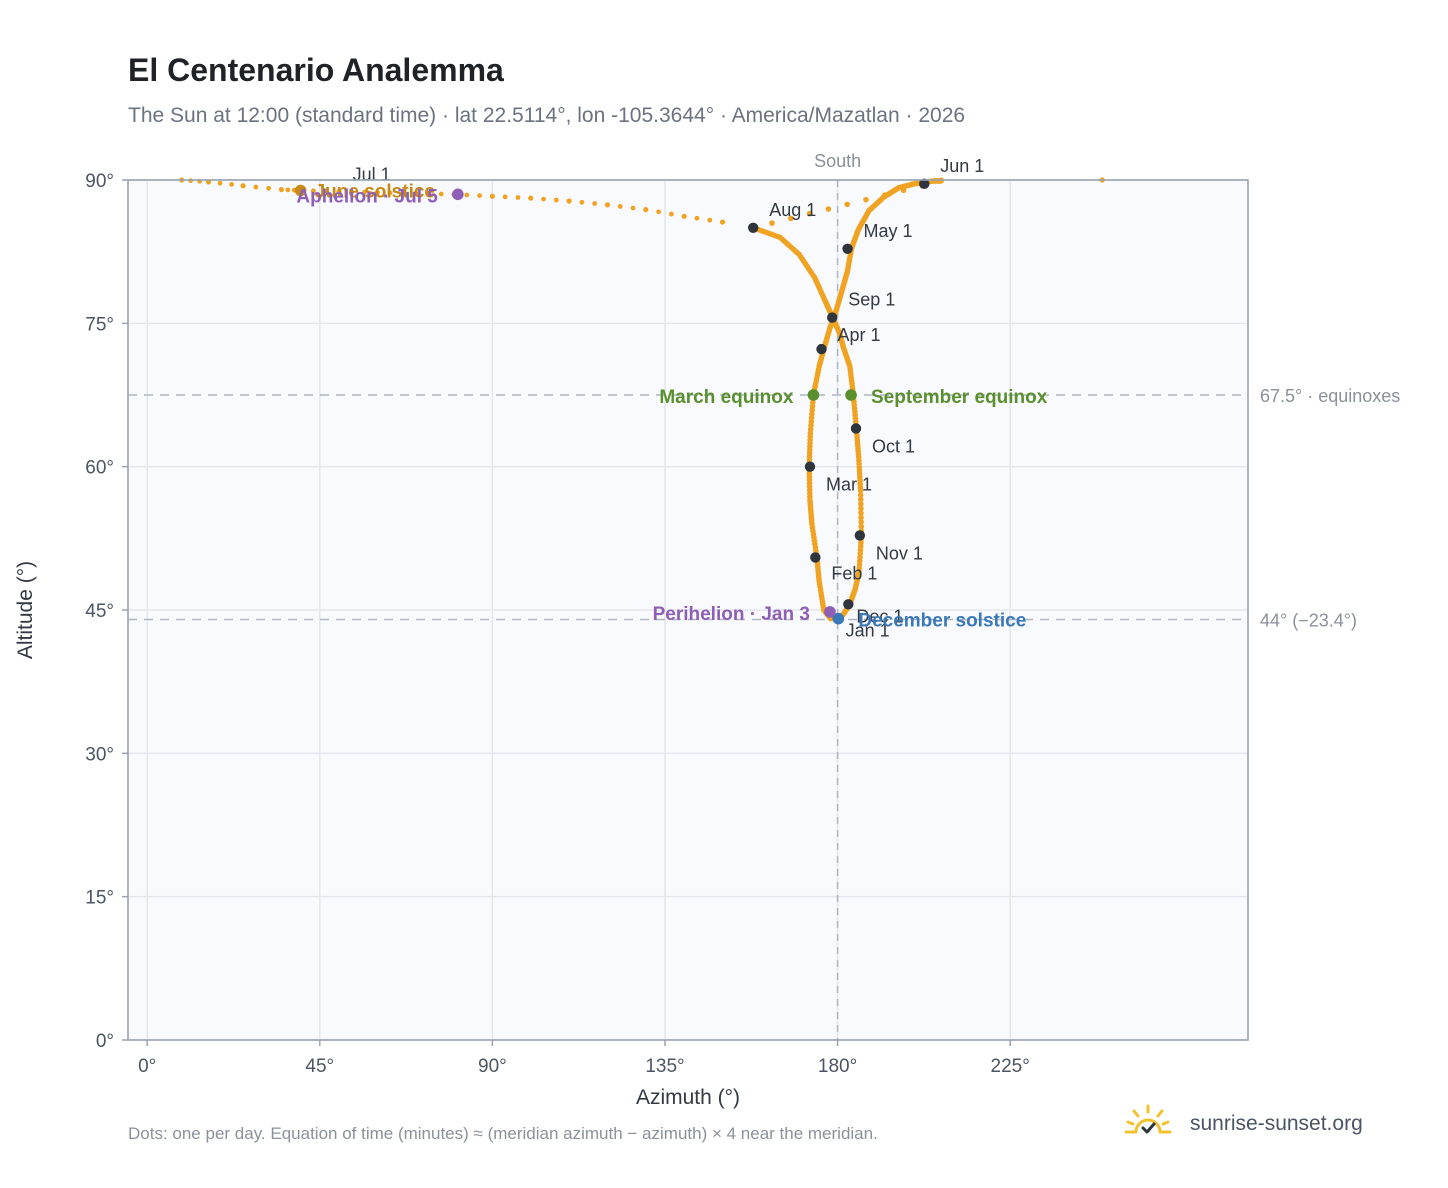  Describe the element at coordinates (871, 300) in the screenshot. I see `month-label: Sep 1` at that location.